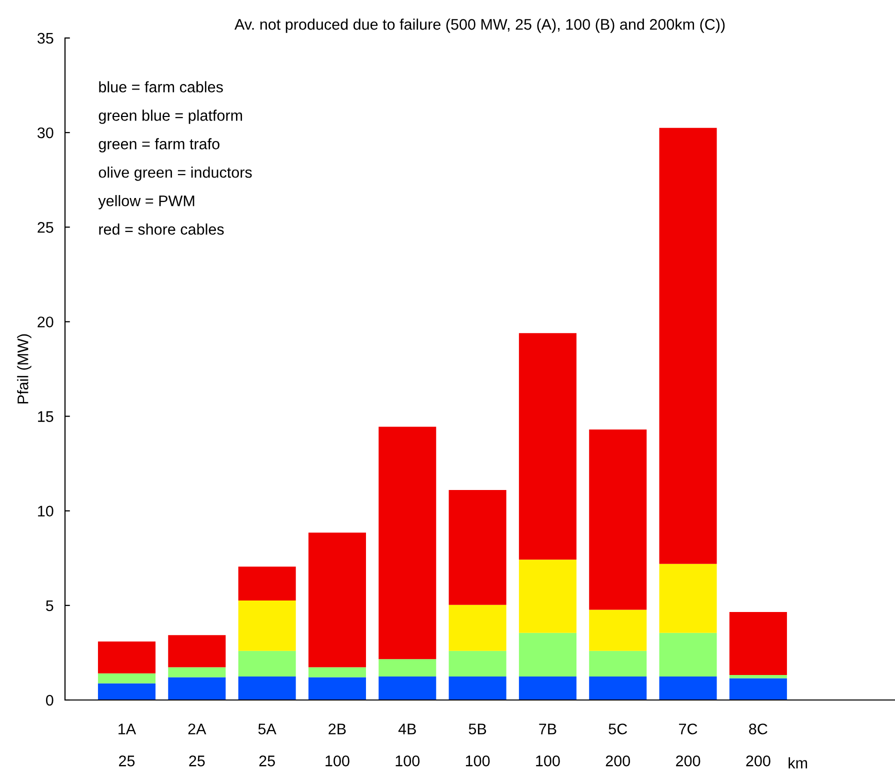 Image resolution: width=895 pixels, height=778 pixels. What do you see at coordinates (127, 745) in the screenshot?
I see `category-label: 1A 25` at bounding box center [127, 745].